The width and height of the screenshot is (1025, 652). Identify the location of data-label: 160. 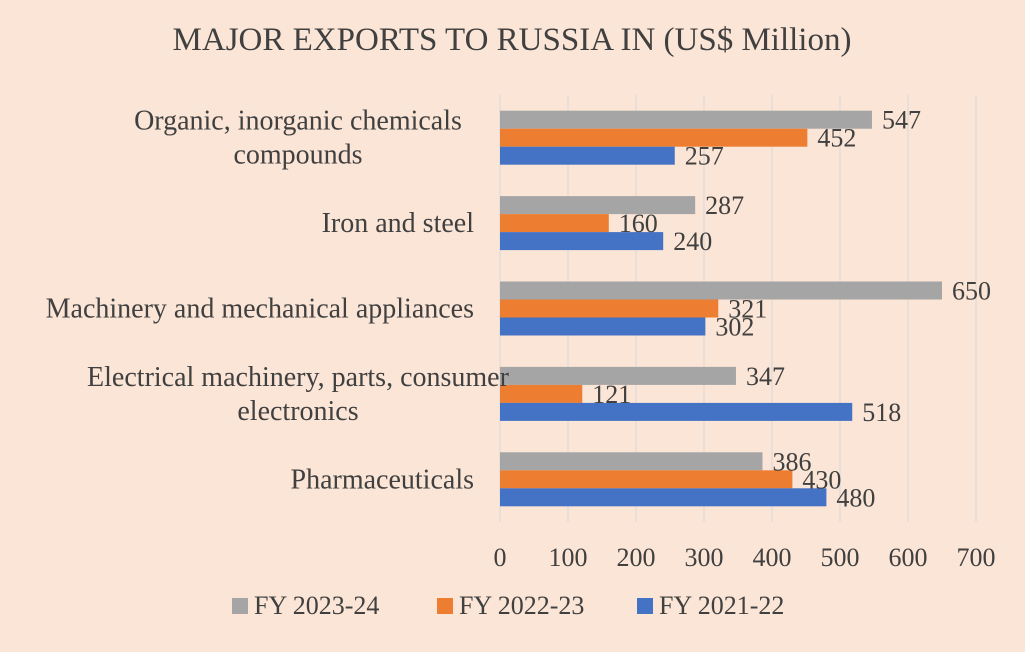
(638, 223).